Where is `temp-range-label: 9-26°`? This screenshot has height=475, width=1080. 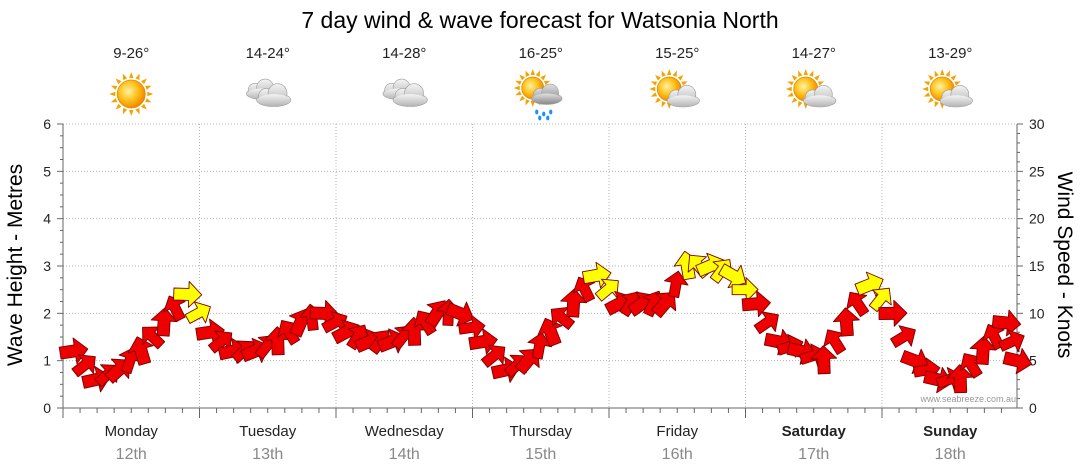
temp-range-label: 9-26° is located at coordinates (131, 53).